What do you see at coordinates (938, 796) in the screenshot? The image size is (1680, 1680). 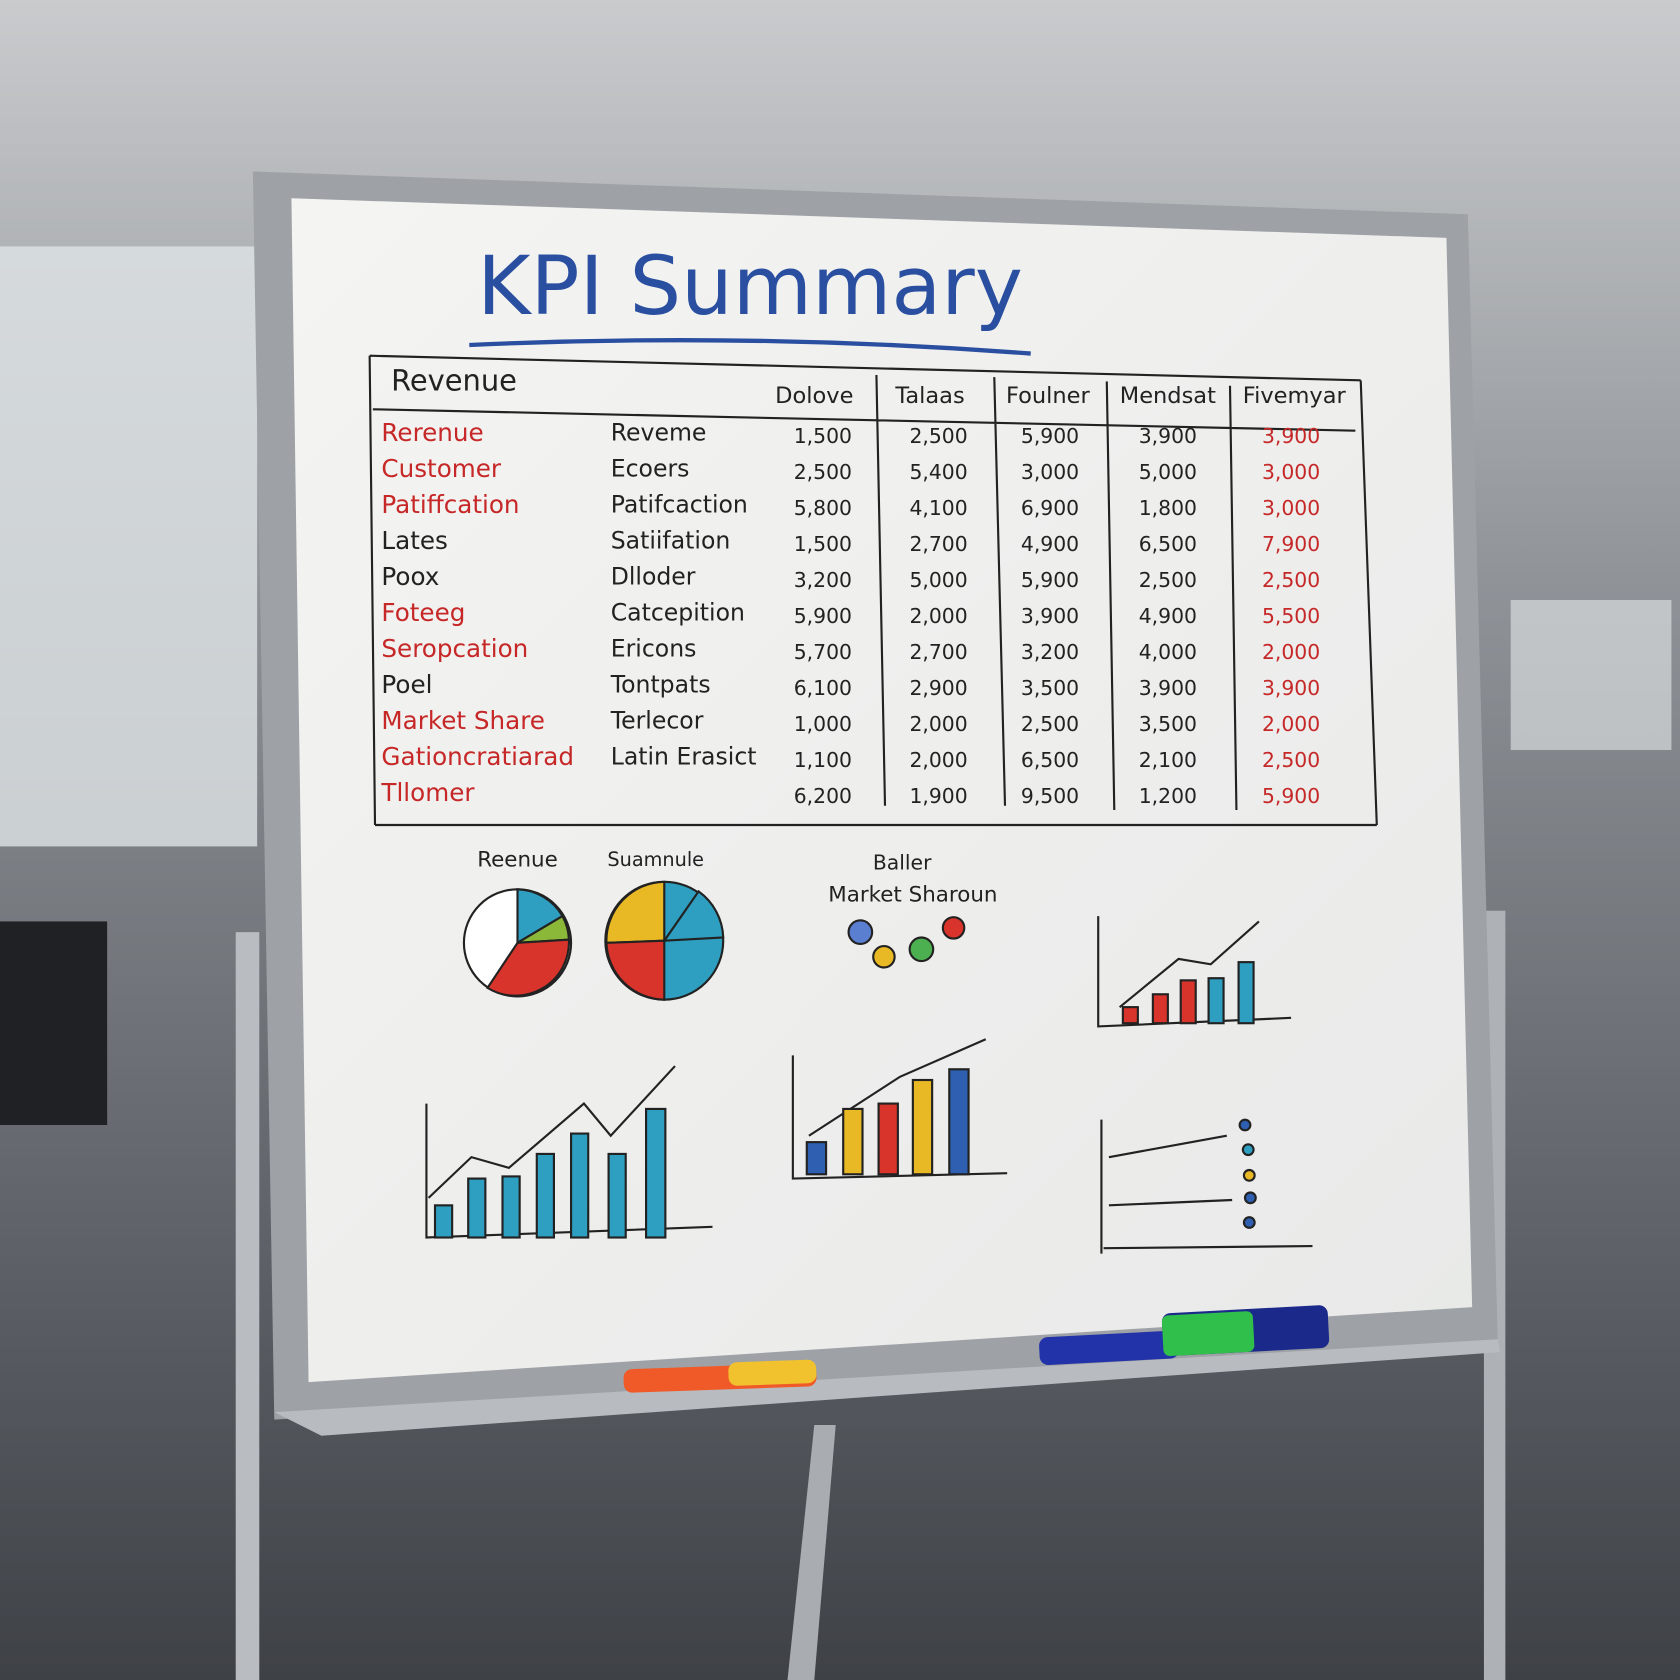 I see `cell: 1,900` at bounding box center [938, 796].